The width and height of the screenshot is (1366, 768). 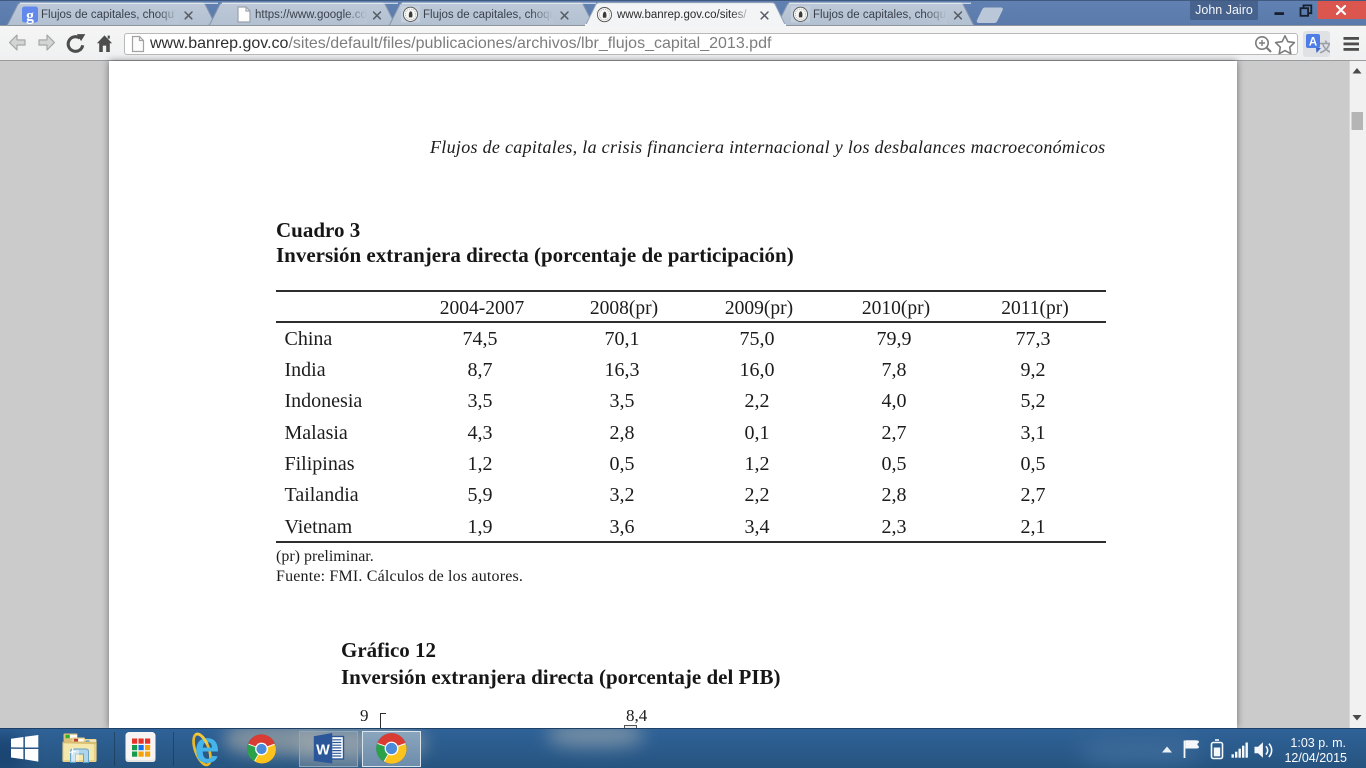 What do you see at coordinates (30, 16) in the screenshot?
I see `svg-text: g` at bounding box center [30, 16].